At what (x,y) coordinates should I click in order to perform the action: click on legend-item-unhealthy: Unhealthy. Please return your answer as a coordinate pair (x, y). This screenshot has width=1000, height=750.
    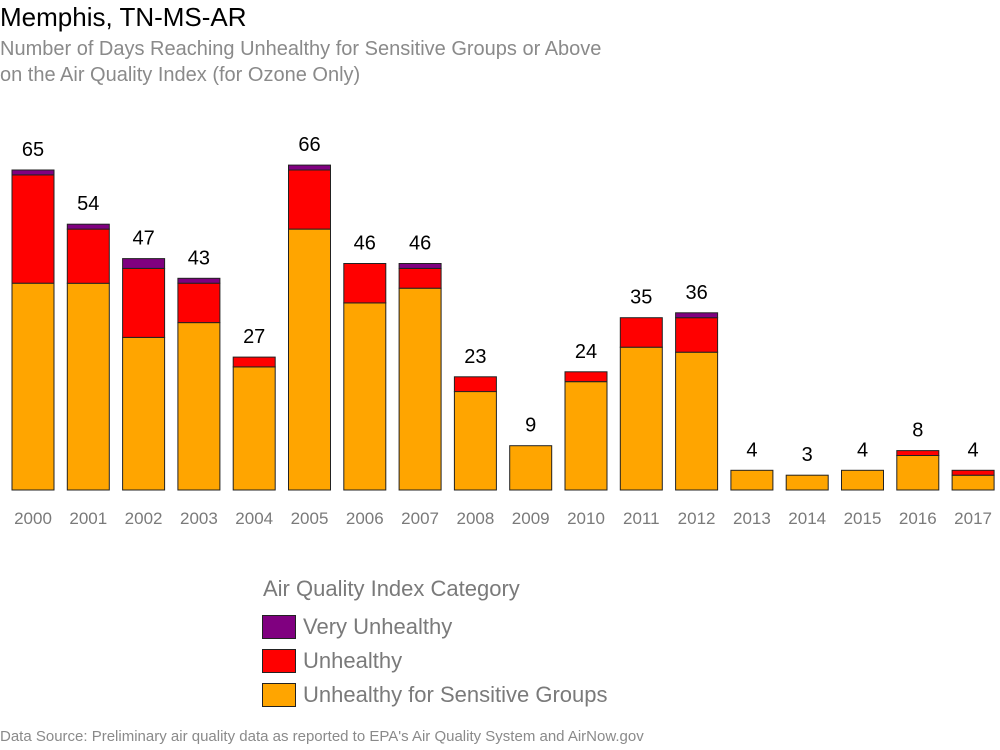
    Looking at the image, I should click on (435, 661).